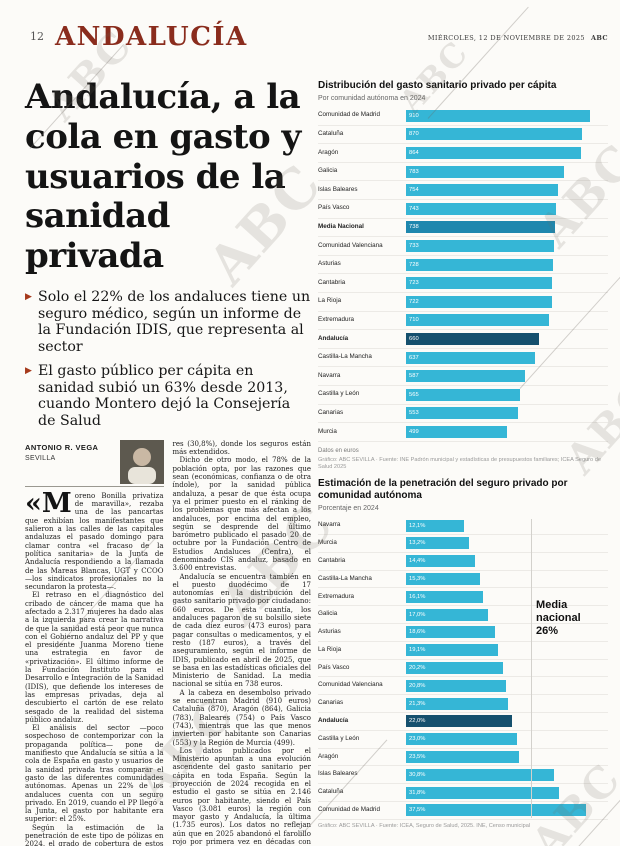  I want to click on bar-value: 17,0%, so click(417, 614).